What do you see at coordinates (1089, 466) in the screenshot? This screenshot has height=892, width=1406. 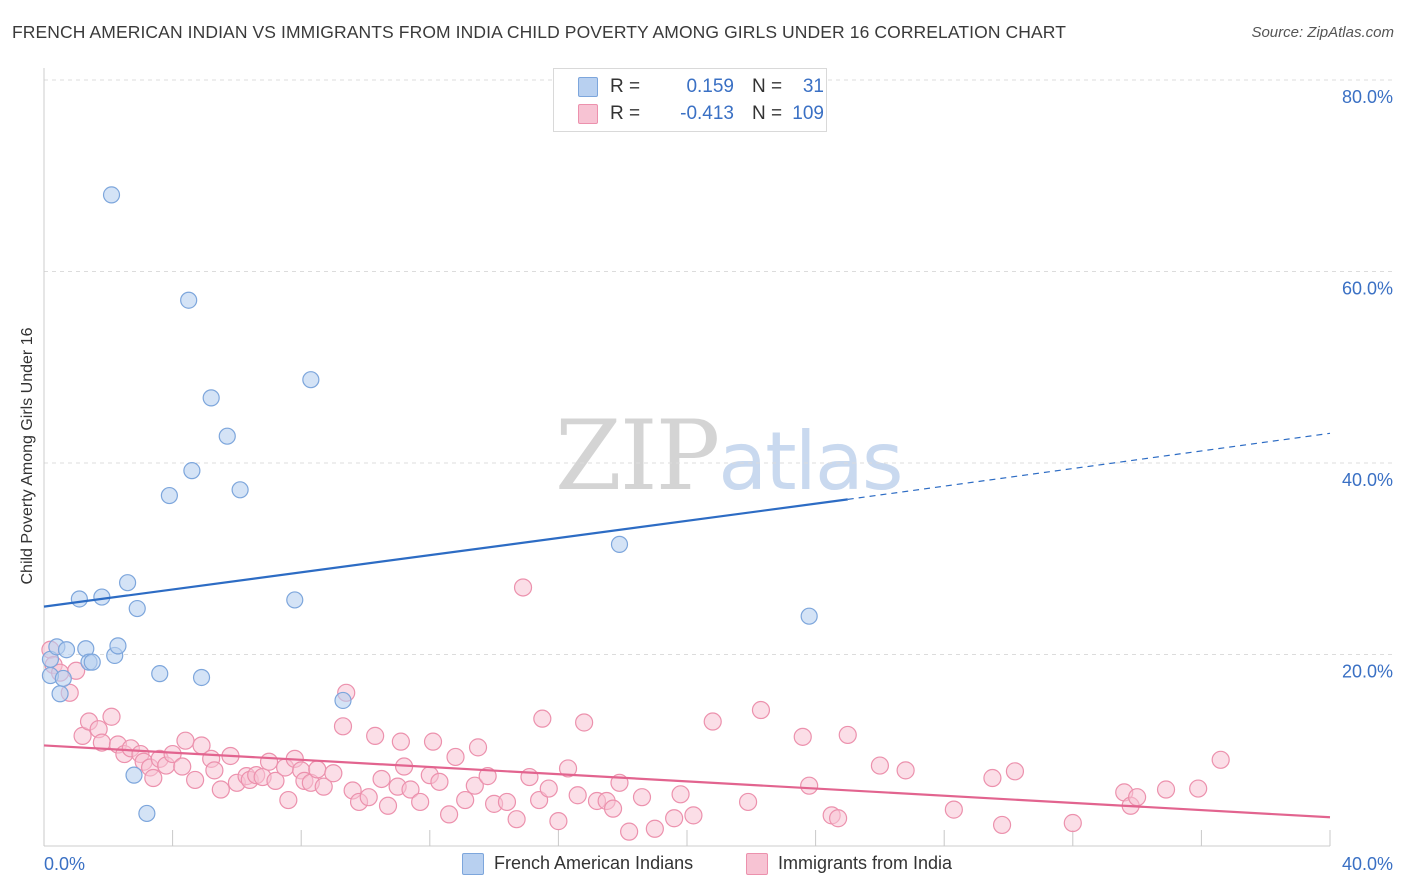 I see `trend-line-extension-french-american-indians` at bounding box center [1089, 466].